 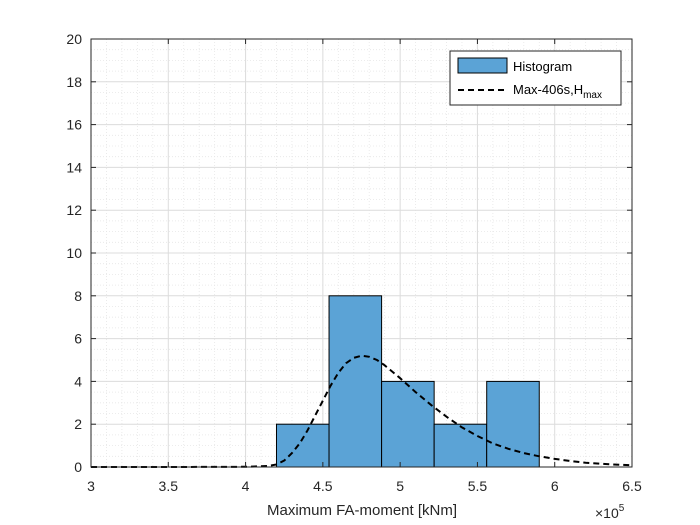 I want to click on y-tick-label: 6, so click(x=78, y=339).